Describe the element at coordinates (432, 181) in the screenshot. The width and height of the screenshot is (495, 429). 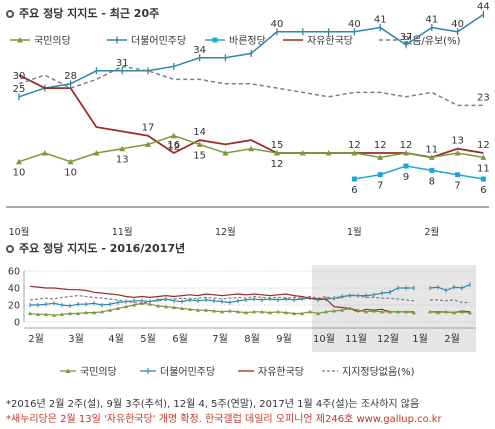
I see `data-label: 8` at that location.